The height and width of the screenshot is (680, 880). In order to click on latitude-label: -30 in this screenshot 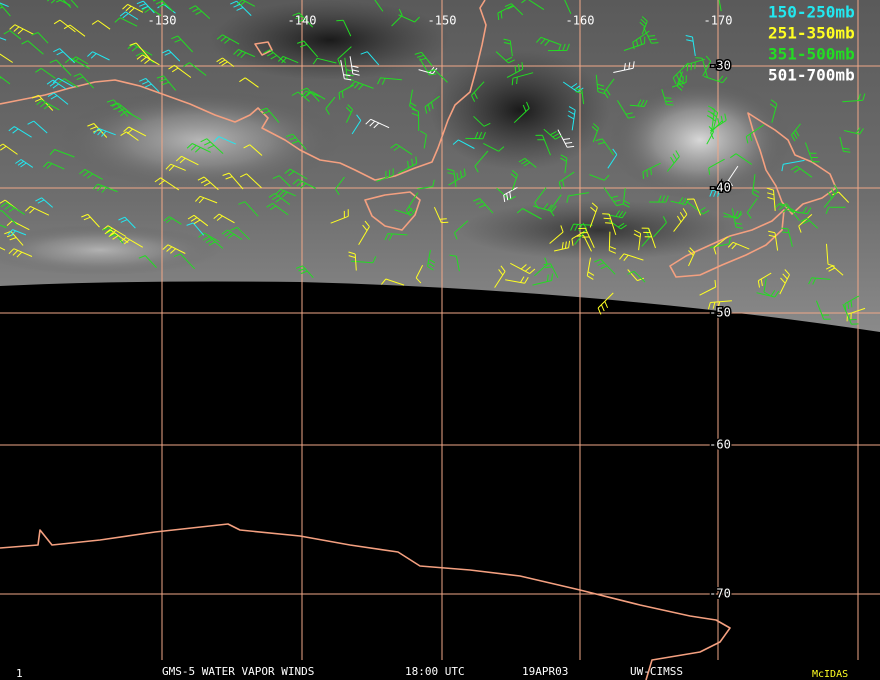, I will do `click(720, 66)`.